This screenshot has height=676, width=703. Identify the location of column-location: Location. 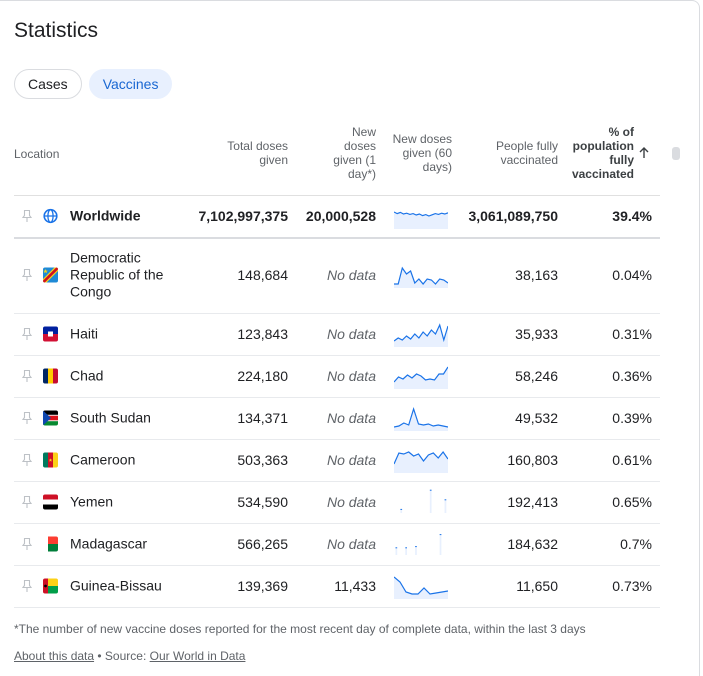
(37, 154).